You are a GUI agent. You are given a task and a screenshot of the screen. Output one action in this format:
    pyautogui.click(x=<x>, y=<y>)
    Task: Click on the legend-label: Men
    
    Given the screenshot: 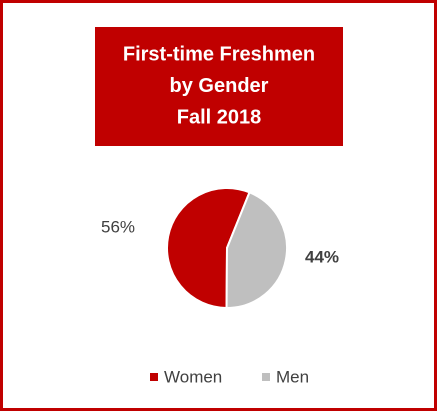 What is the action you would take?
    pyautogui.click(x=292, y=376)
    